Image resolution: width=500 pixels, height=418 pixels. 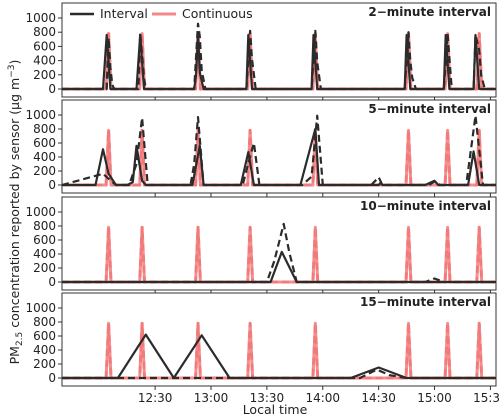 What do you see at coordinates (124, 13) in the screenshot?
I see `legend-label-interval: Interval` at bounding box center [124, 13].